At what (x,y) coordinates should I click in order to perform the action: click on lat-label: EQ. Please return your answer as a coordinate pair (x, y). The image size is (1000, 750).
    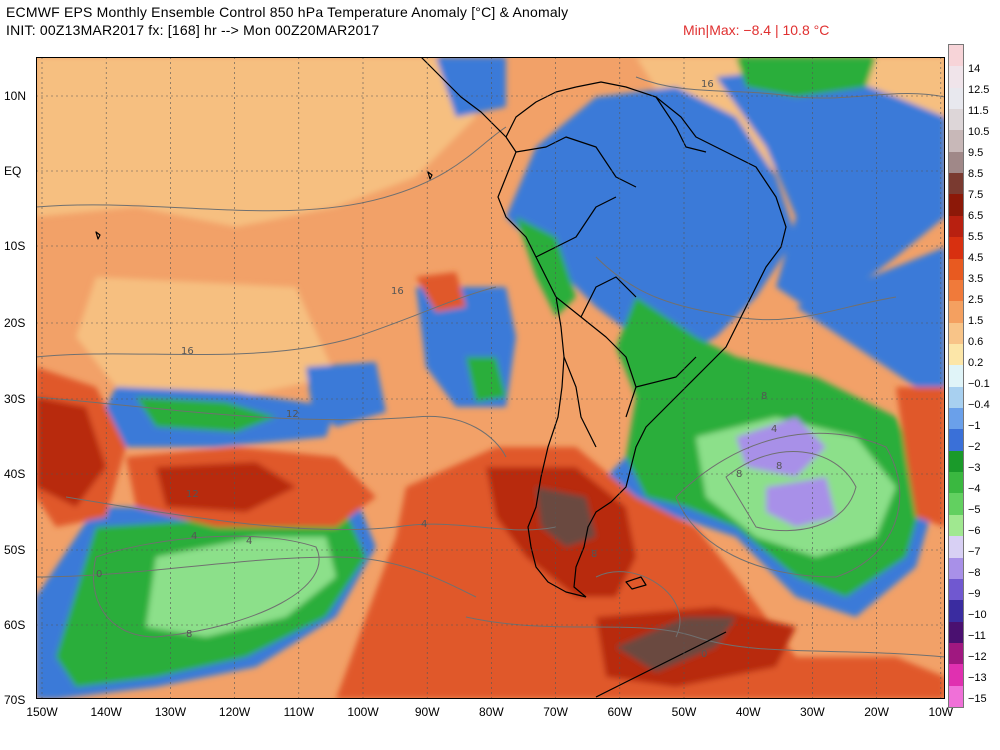
    Looking at the image, I should click on (13, 171).